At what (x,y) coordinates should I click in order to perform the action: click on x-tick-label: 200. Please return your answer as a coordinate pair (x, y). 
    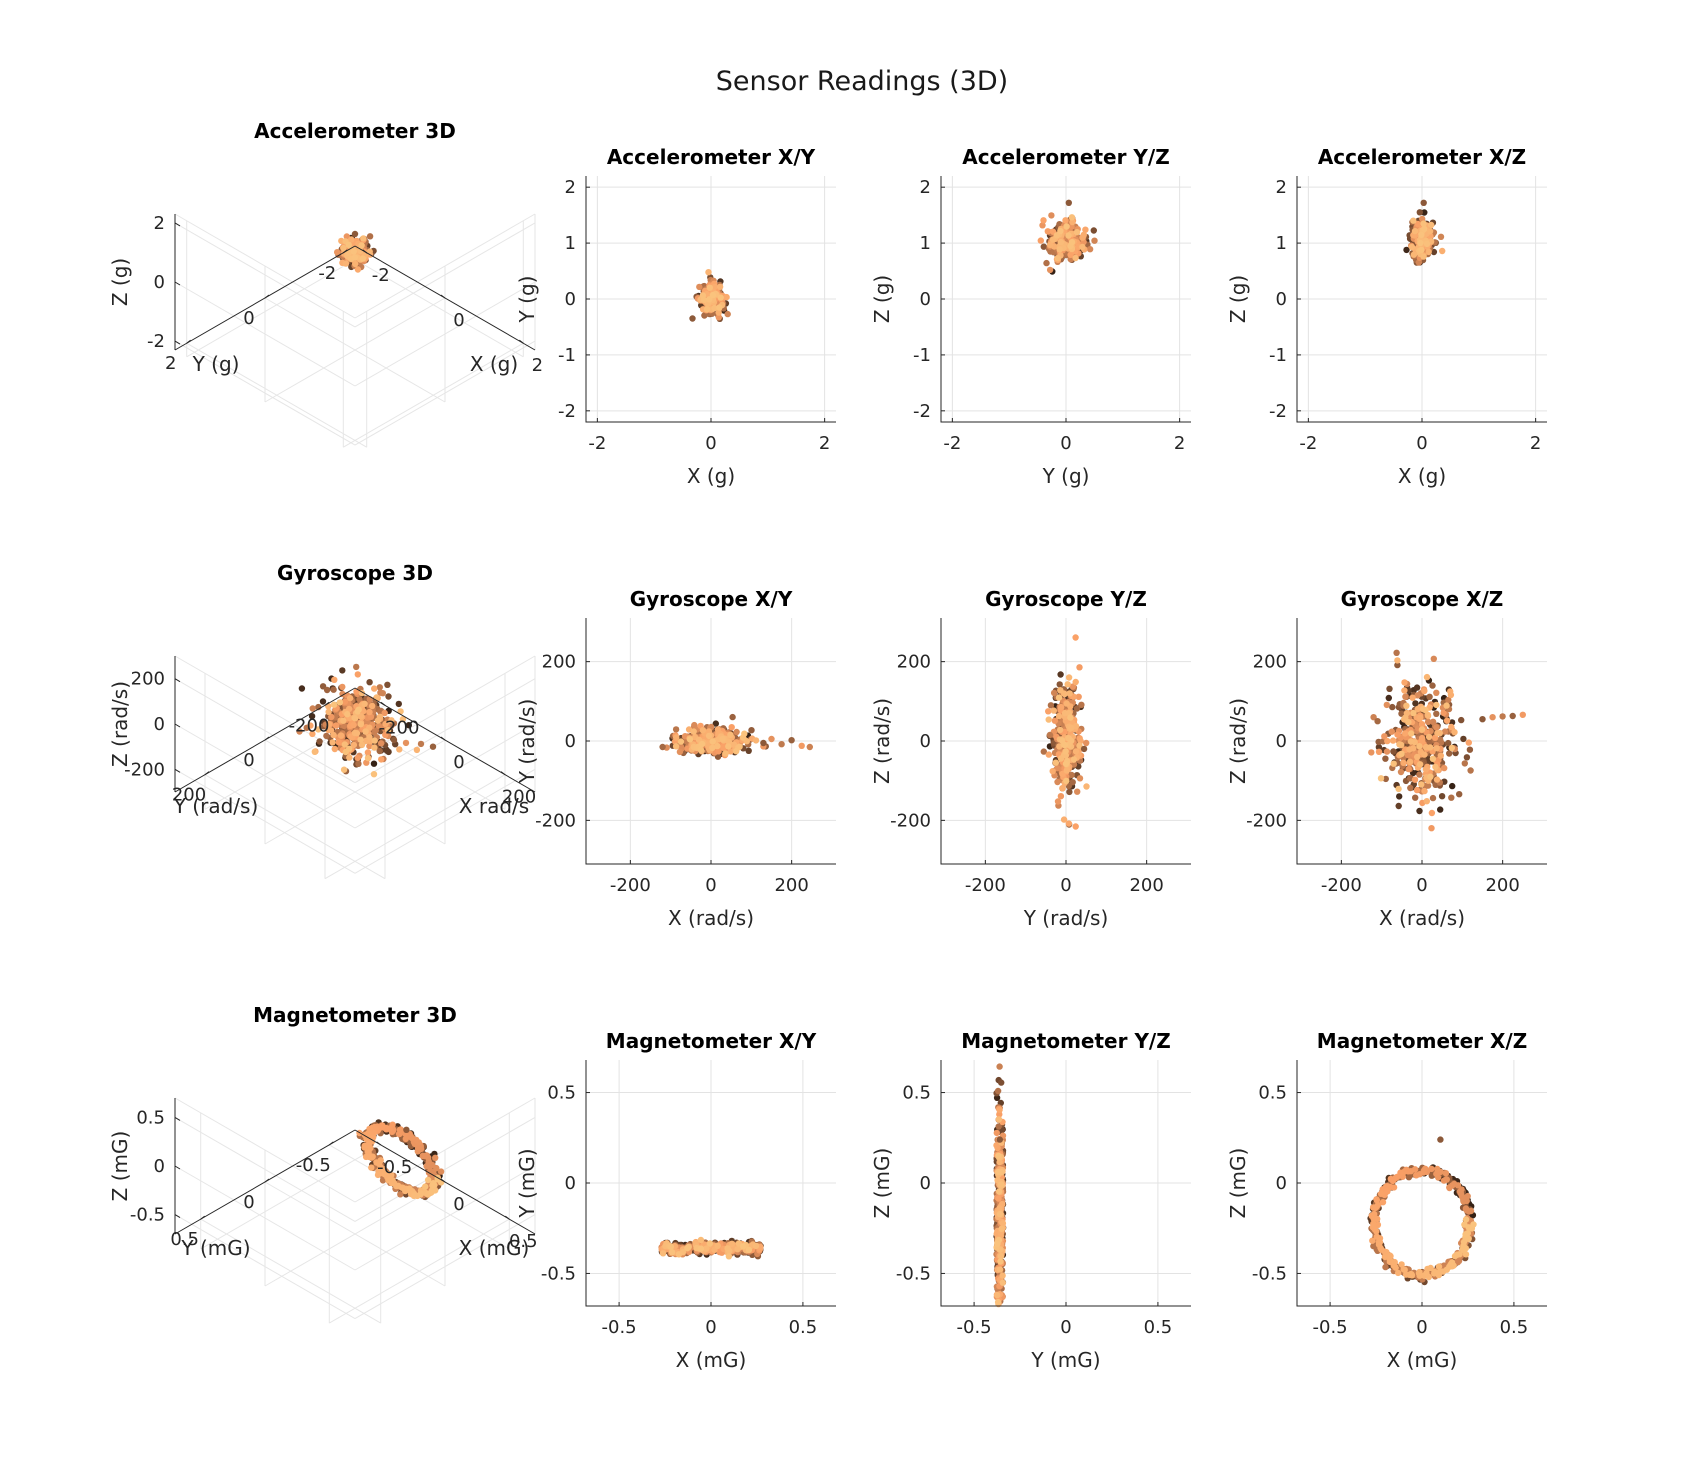
    Looking at the image, I should click on (1146, 885).